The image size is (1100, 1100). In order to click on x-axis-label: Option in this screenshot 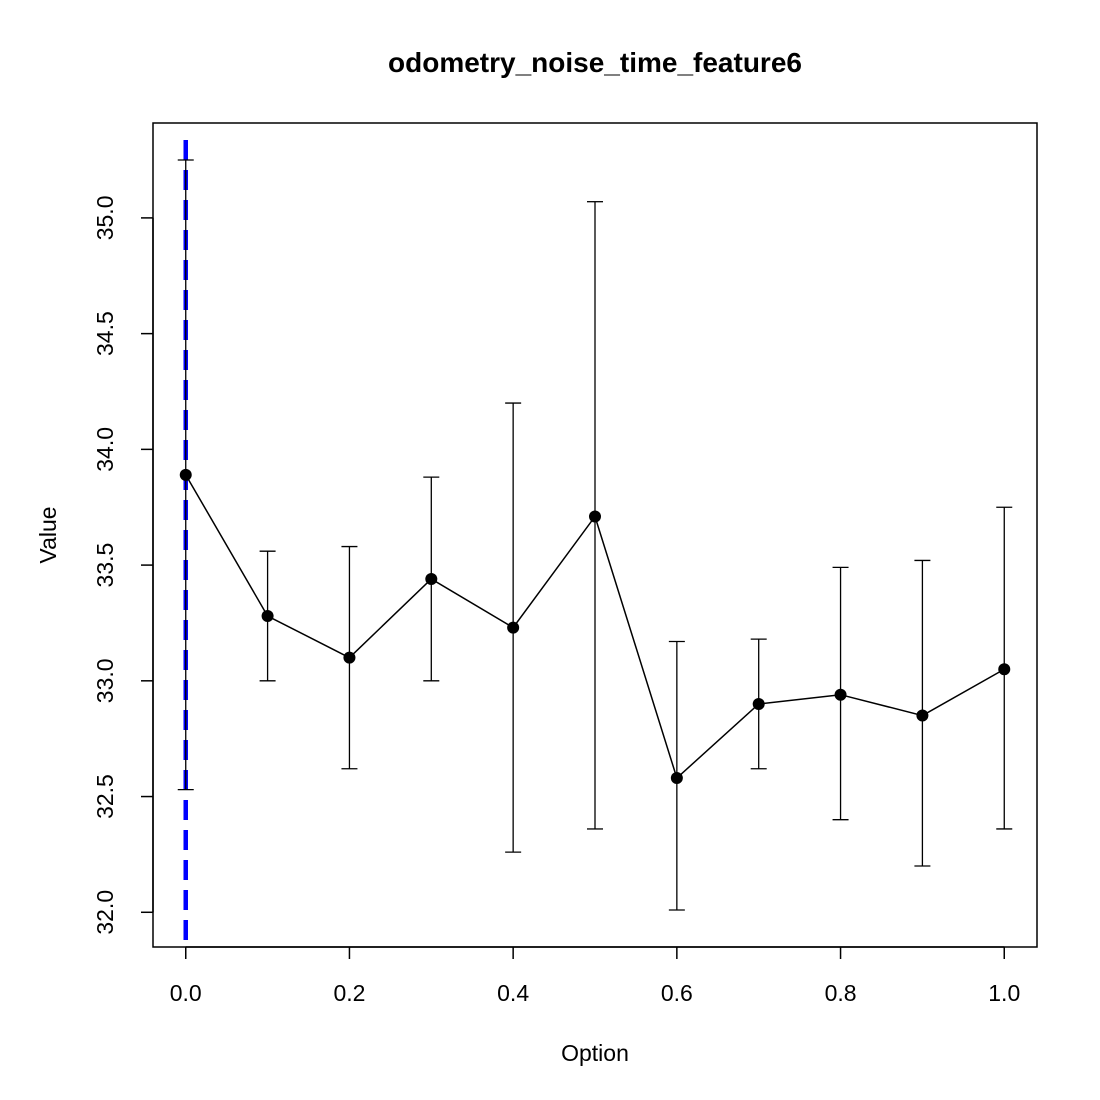, I will do `click(595, 1053)`.